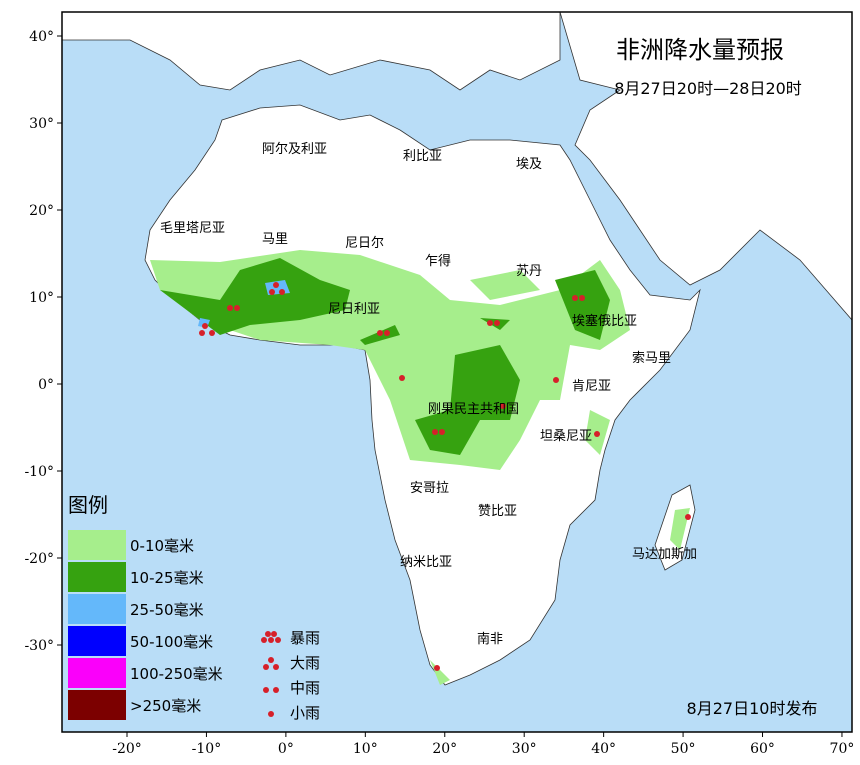  Describe the element at coordinates (497, 511) in the screenshot. I see `country-label: 赞比亚` at that location.